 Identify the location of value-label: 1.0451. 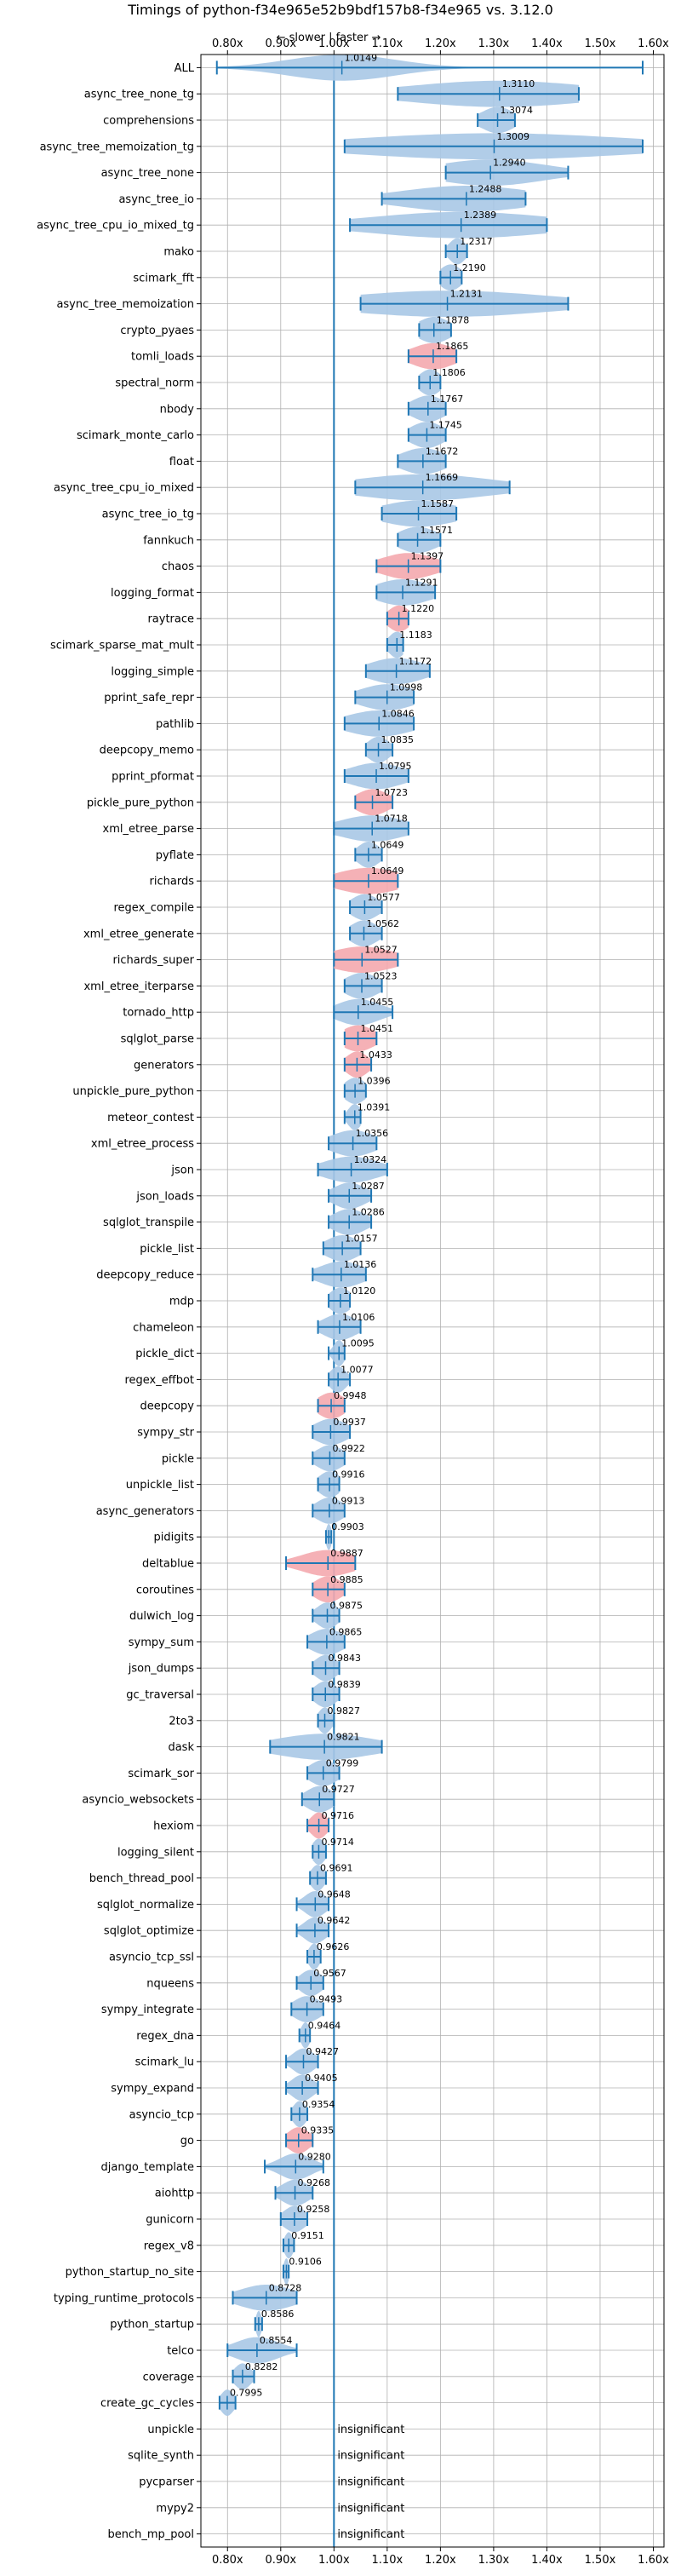
(377, 1029).